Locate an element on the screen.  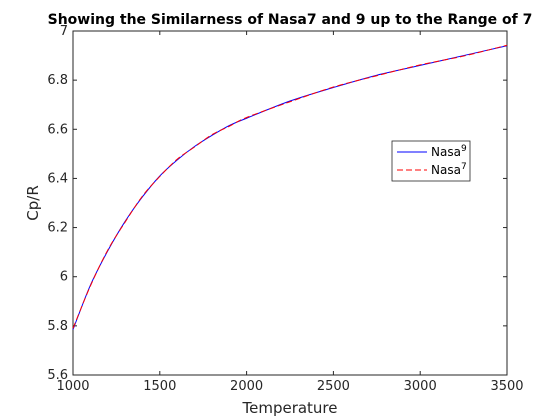
y-tick-label: 6.6 is located at coordinates (57, 129).